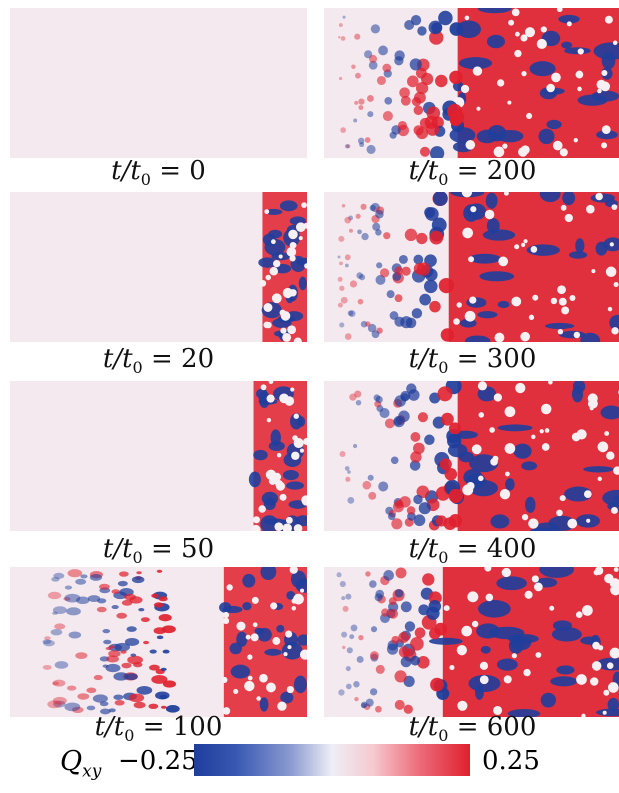 The height and width of the screenshot is (793, 619). I want to click on panel-label: t/t0 = 300, so click(472, 361).